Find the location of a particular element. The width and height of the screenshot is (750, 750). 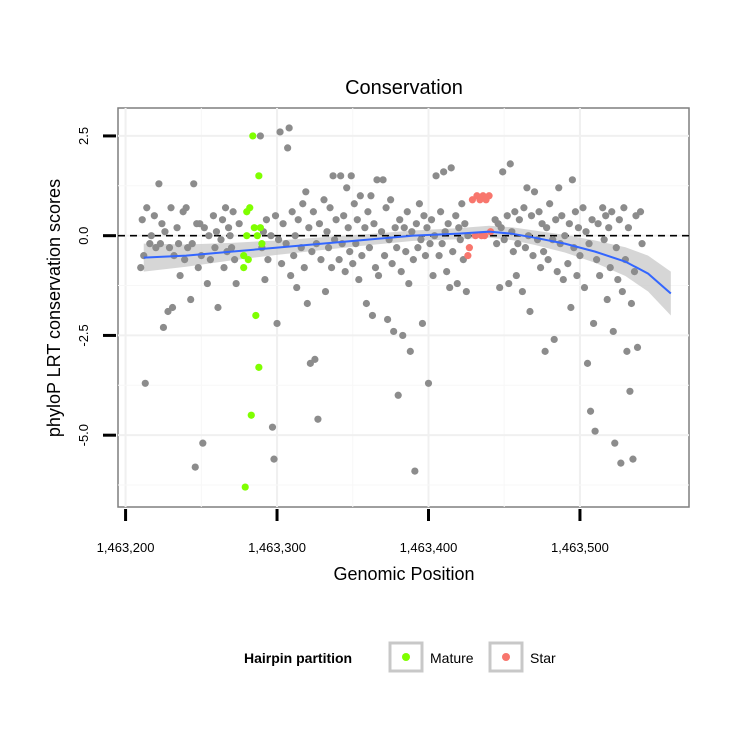

x-axis: 1,463,200 1,463,300 1,463,400 1,463,500 is located at coordinates (353, 532).